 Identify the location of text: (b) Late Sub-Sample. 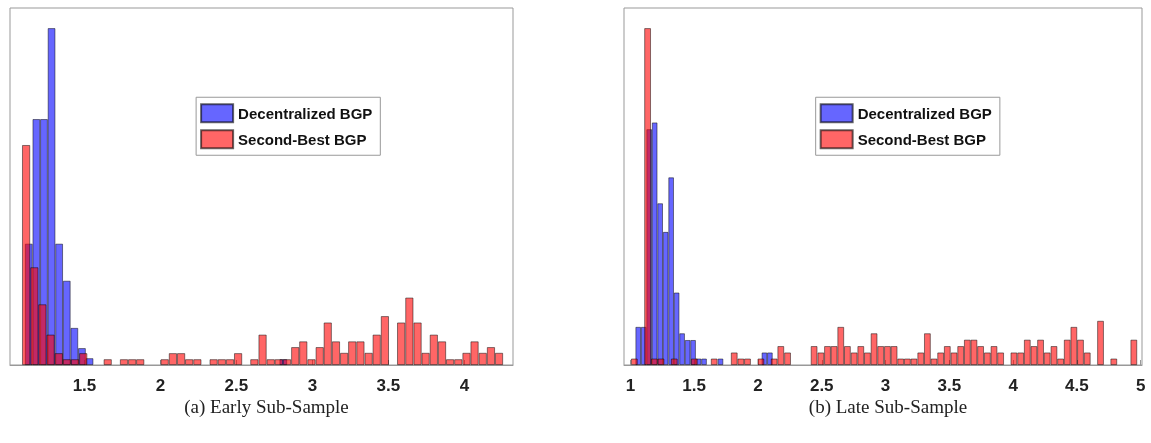
(888, 407).